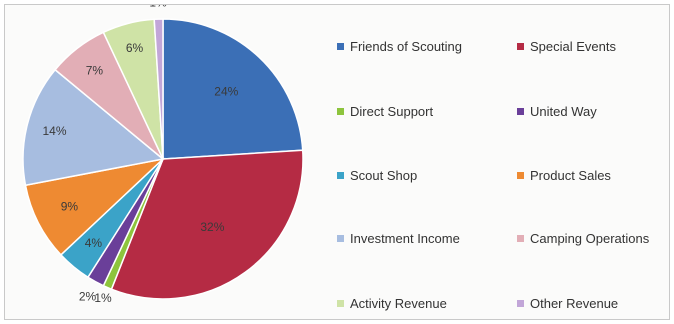 The width and height of the screenshot is (674, 324). I want to click on legend-item-friends-of-scouting: Friends of Scouting, so click(399, 46).